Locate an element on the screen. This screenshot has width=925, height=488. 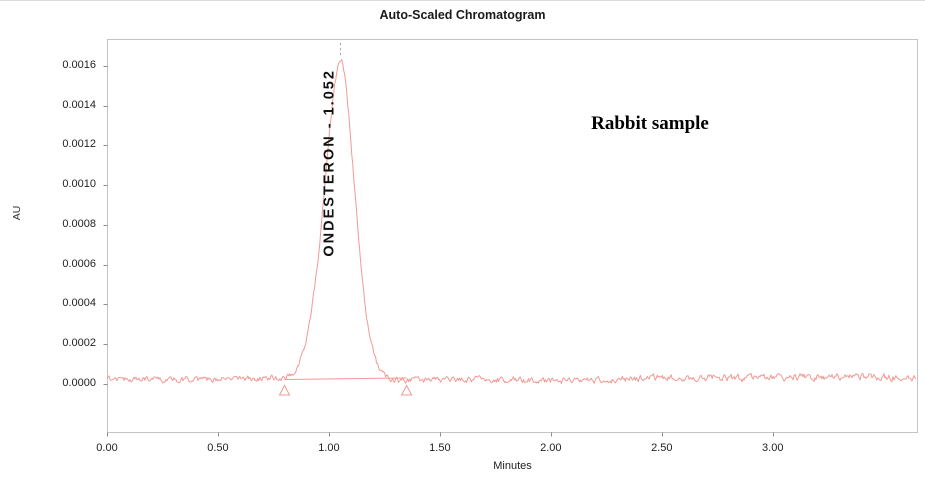
x-tick-label: 1.50 is located at coordinates (440, 448).